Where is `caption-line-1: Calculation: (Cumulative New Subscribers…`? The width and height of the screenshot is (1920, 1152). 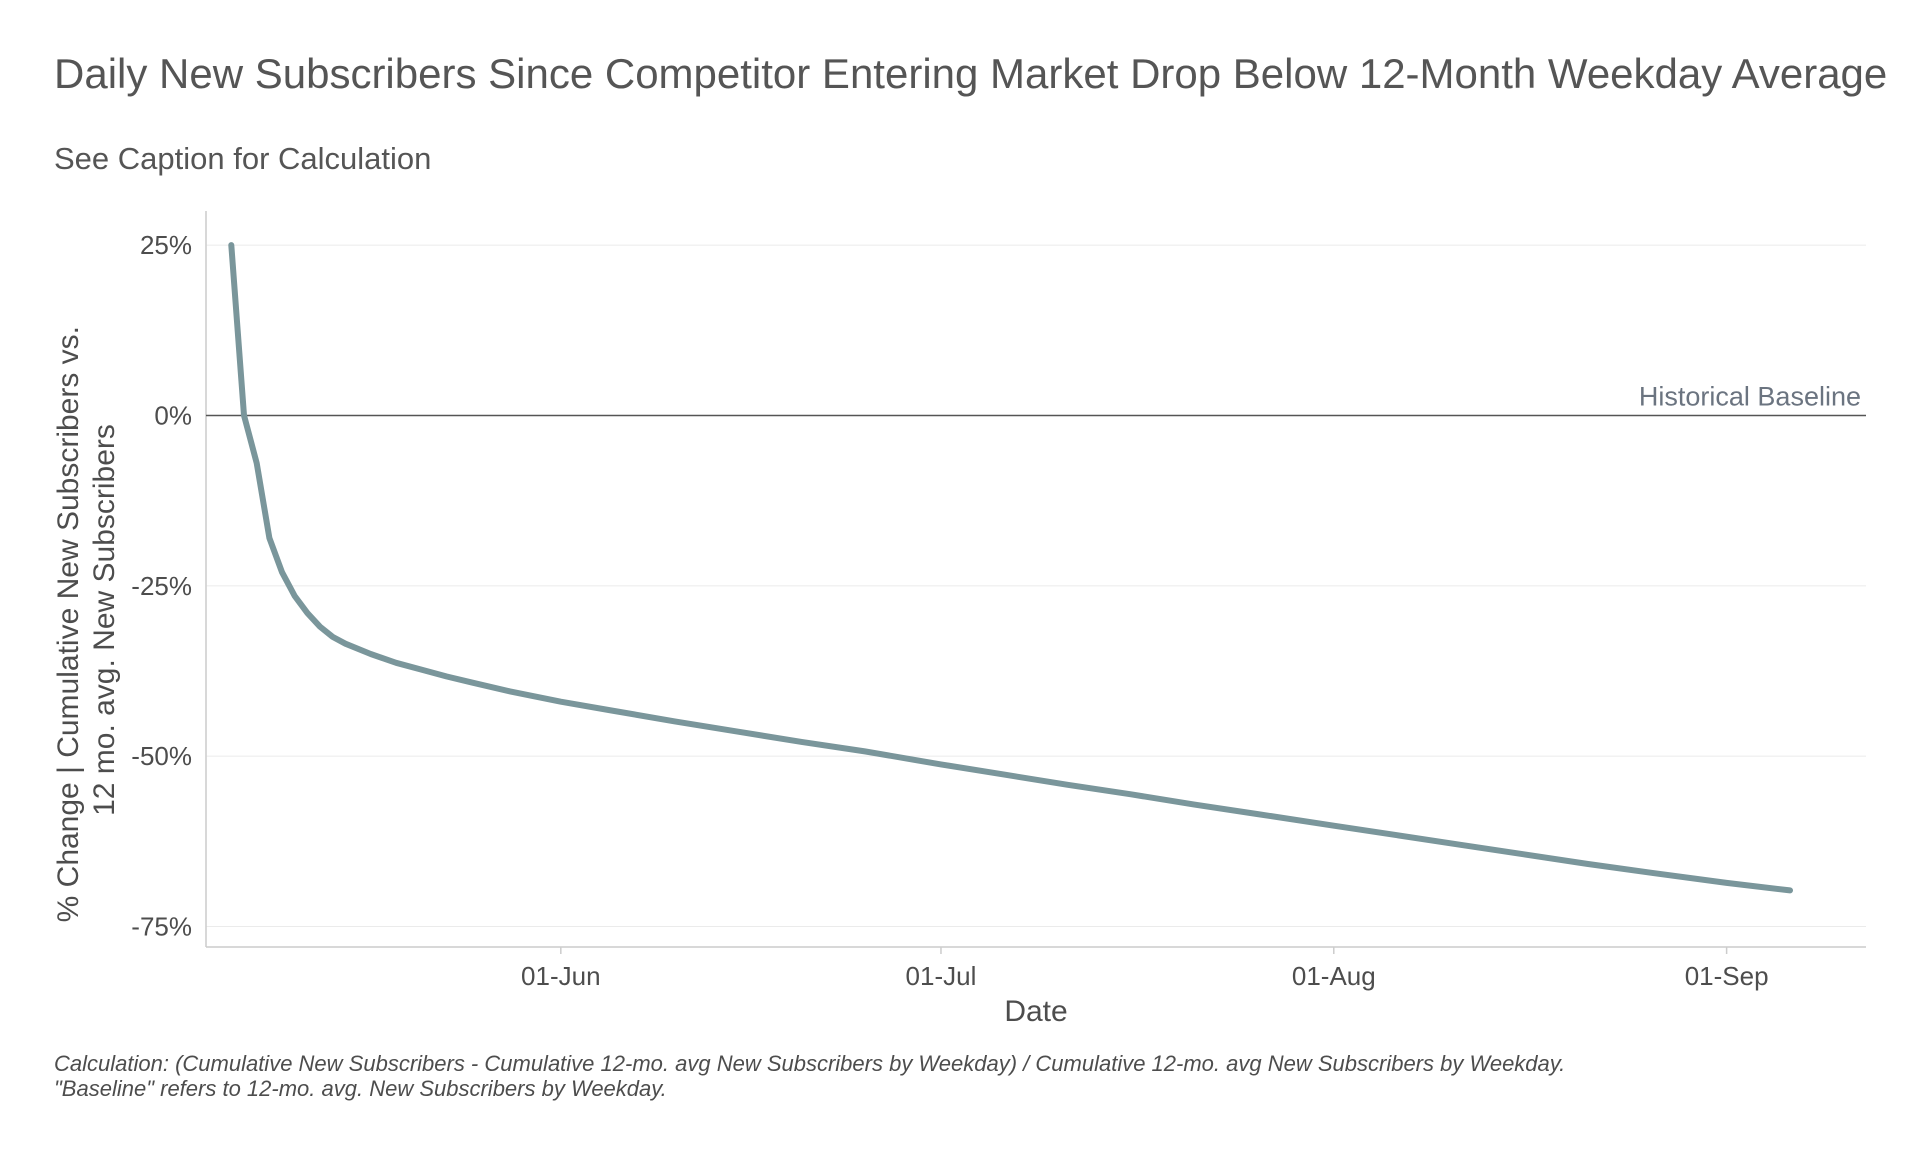 caption-line-1: Calculation: (Cumulative New Subscribers… is located at coordinates (809, 1063).